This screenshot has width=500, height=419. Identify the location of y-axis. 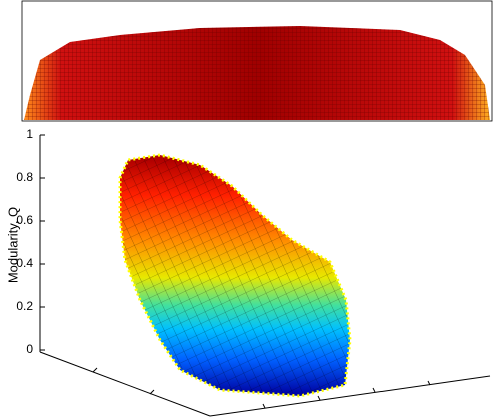
(350, 396).